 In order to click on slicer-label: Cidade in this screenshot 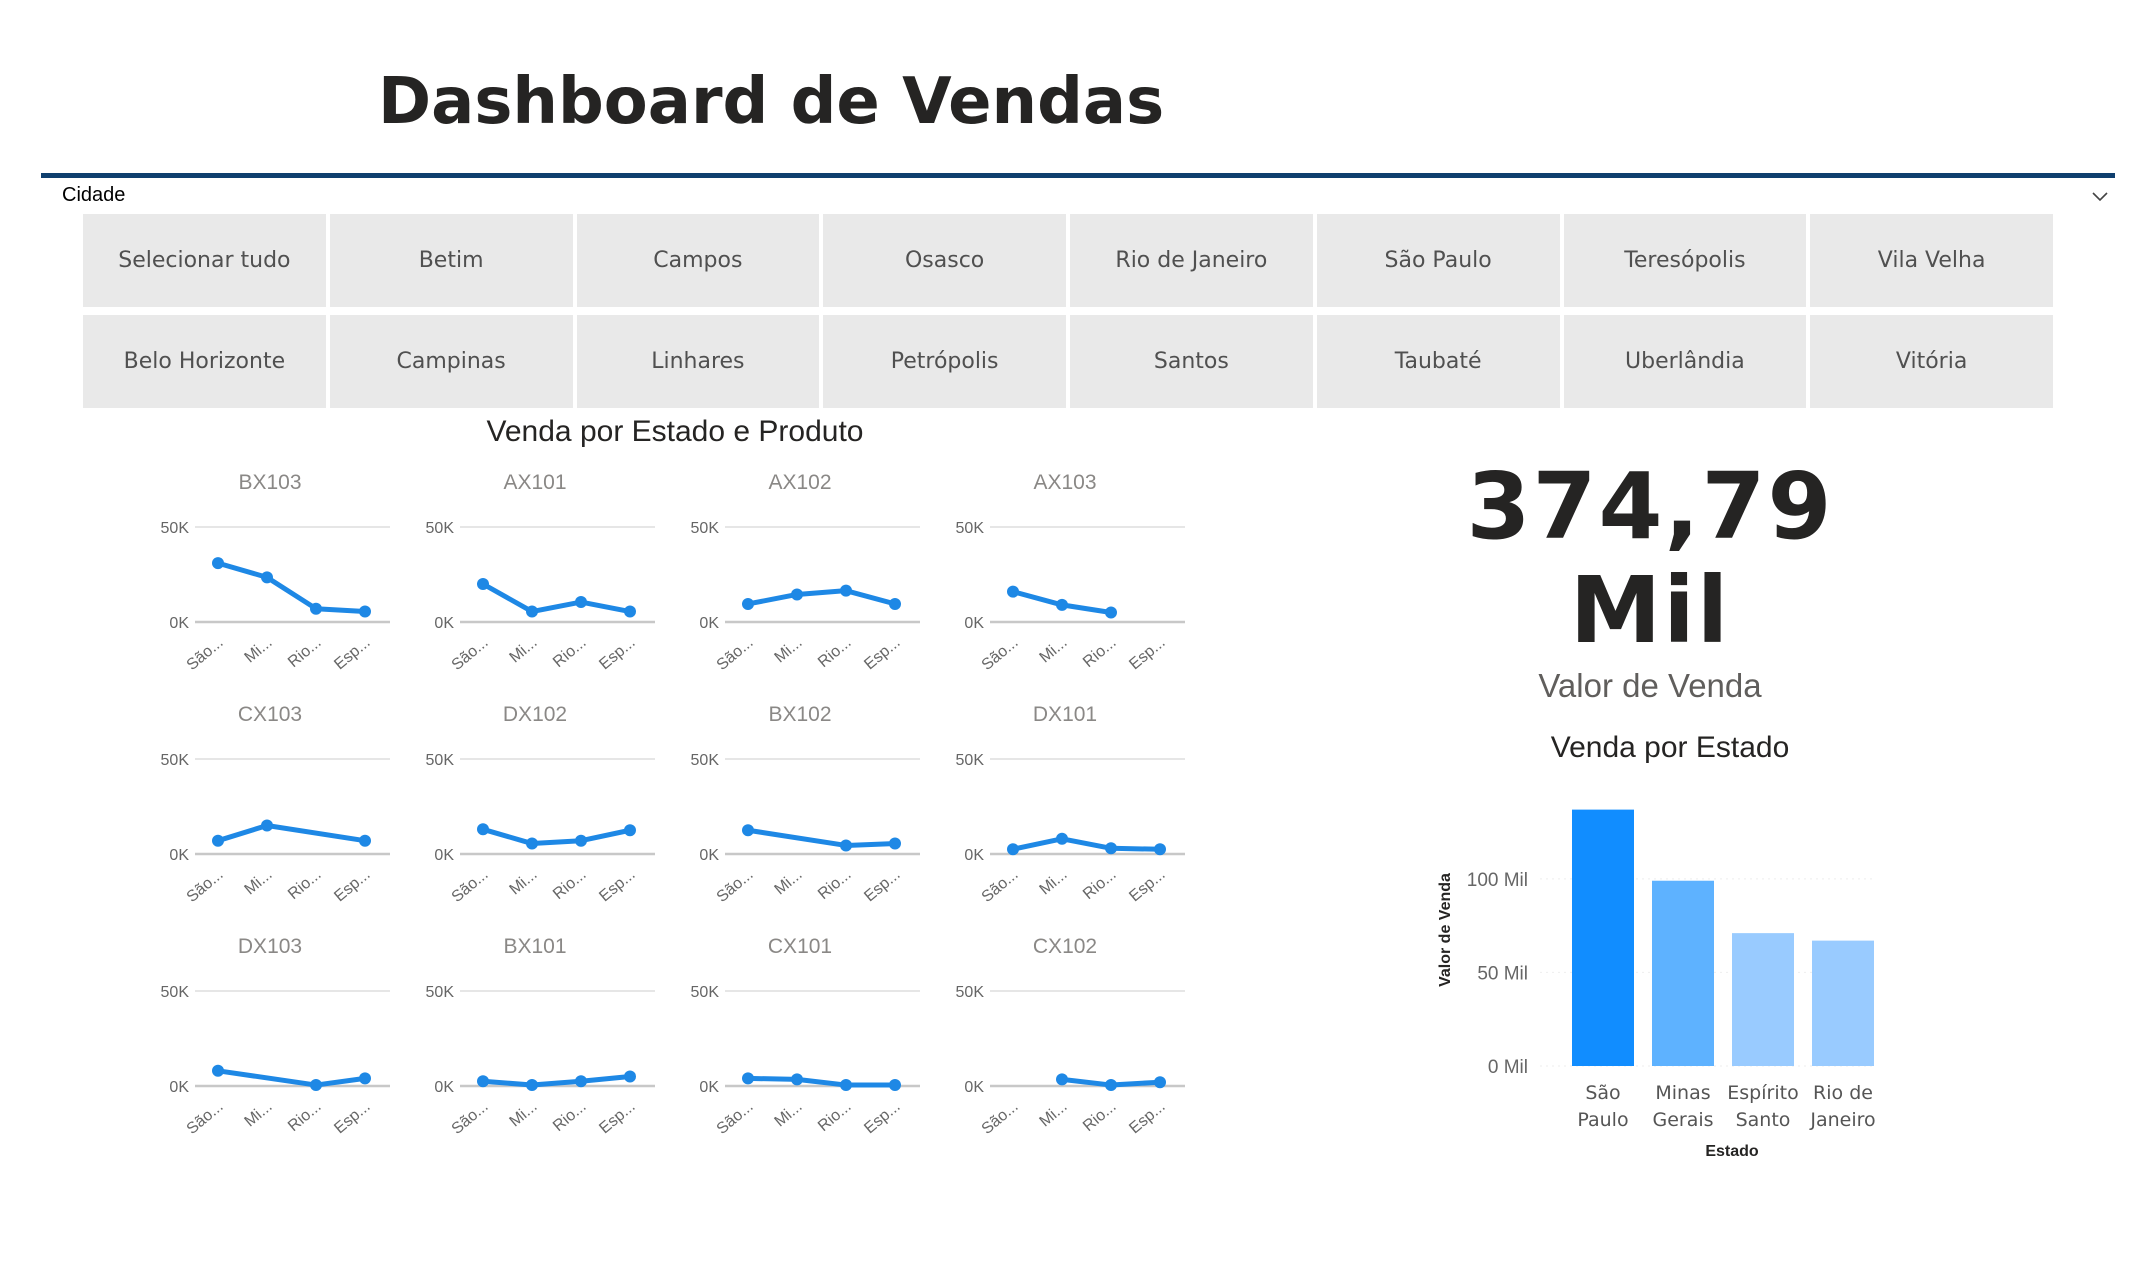, I will do `click(94, 195)`.